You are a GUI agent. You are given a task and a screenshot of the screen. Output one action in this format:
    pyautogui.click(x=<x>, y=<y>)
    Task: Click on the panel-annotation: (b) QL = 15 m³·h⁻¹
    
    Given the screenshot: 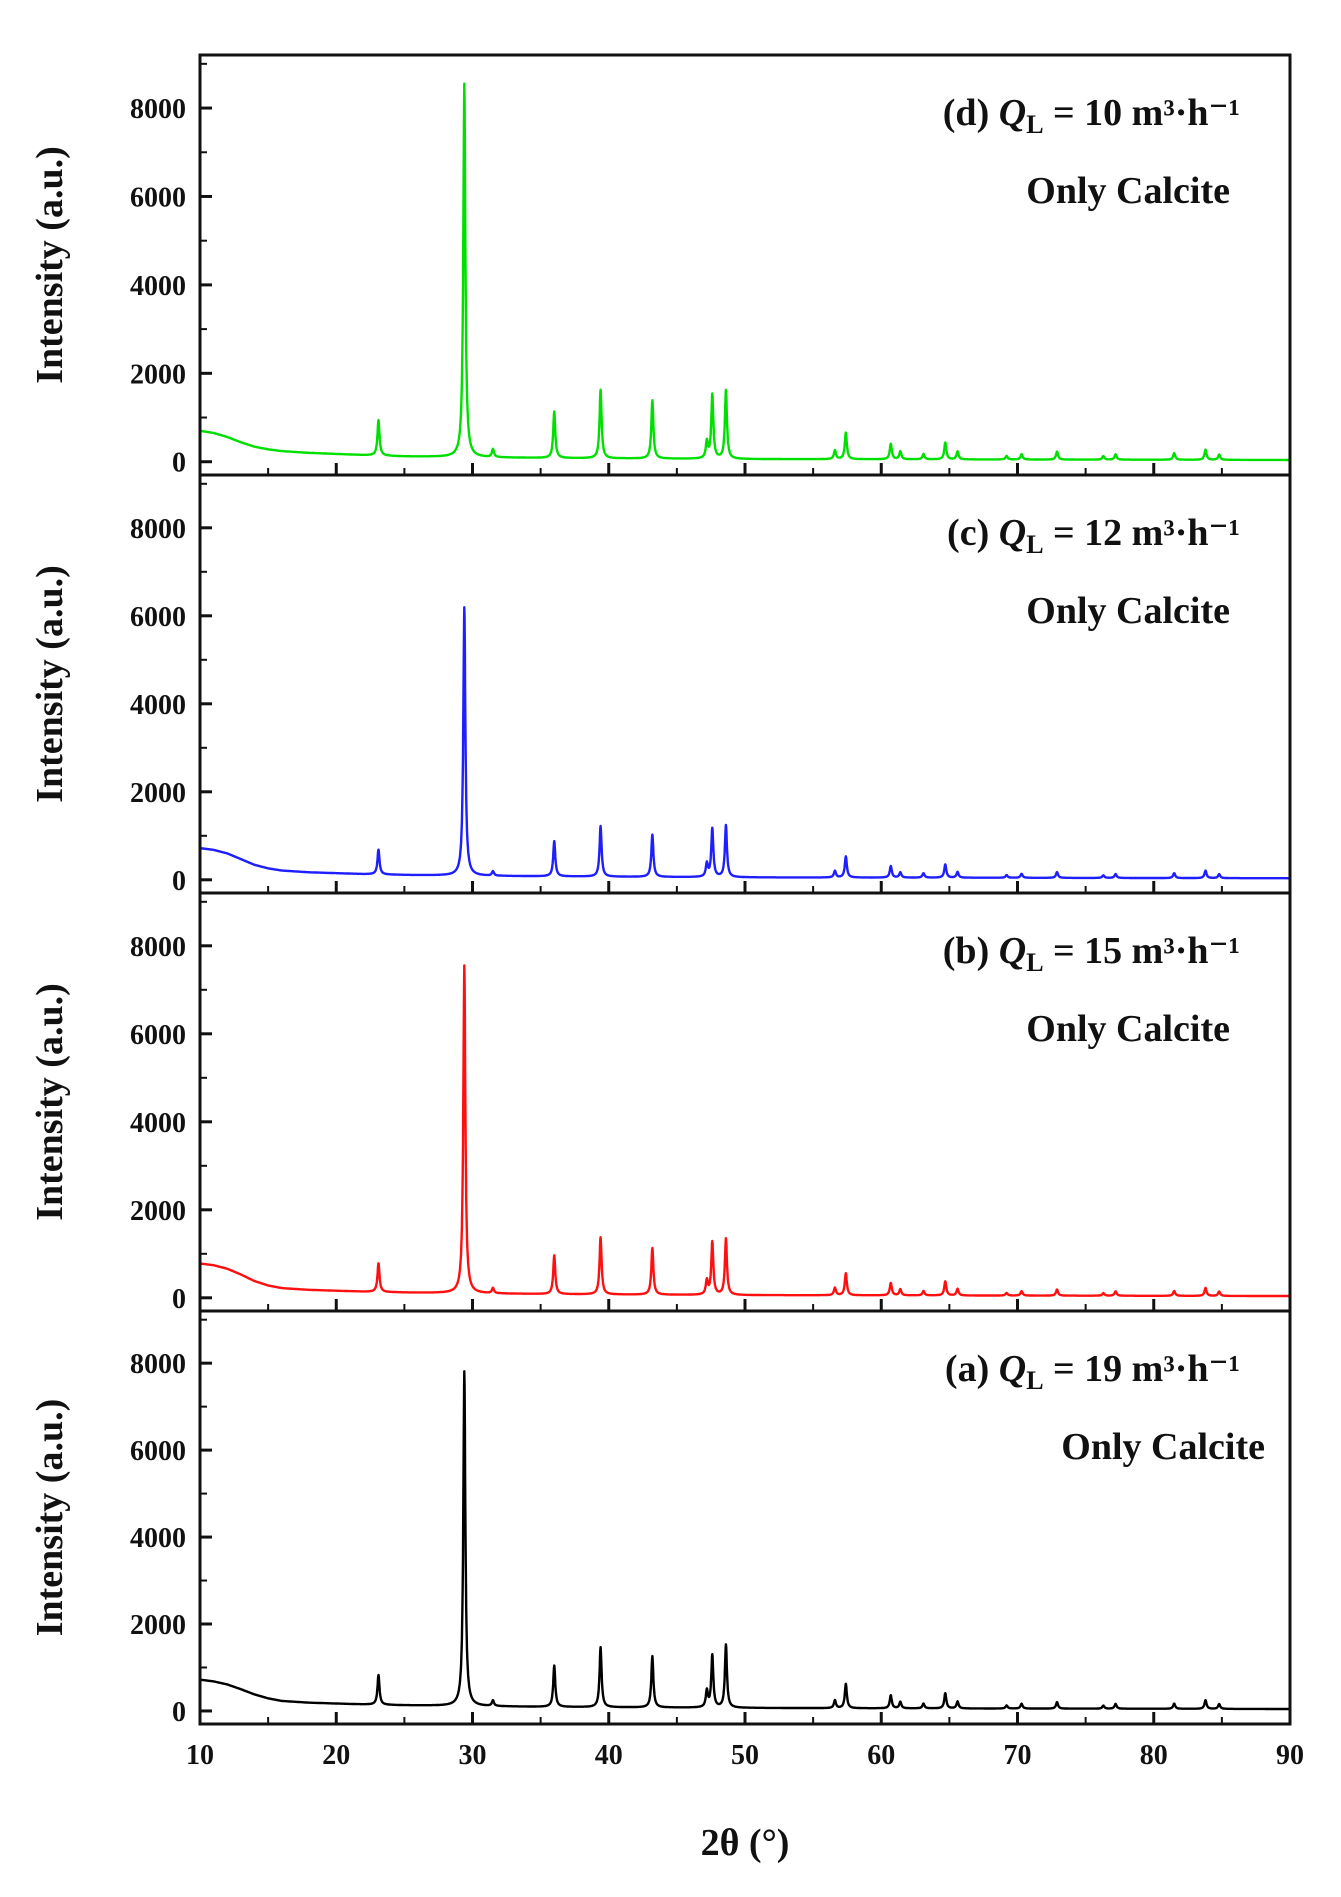 What is the action you would take?
    pyautogui.click(x=1091, y=953)
    